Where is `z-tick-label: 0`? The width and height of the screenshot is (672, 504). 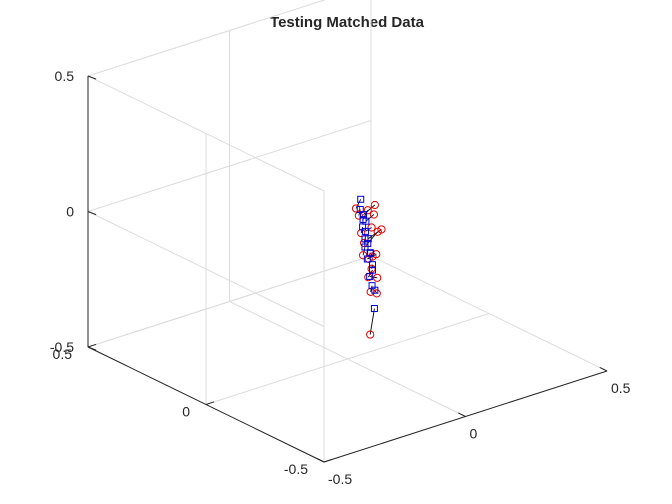 z-tick-label: 0 is located at coordinates (70, 212).